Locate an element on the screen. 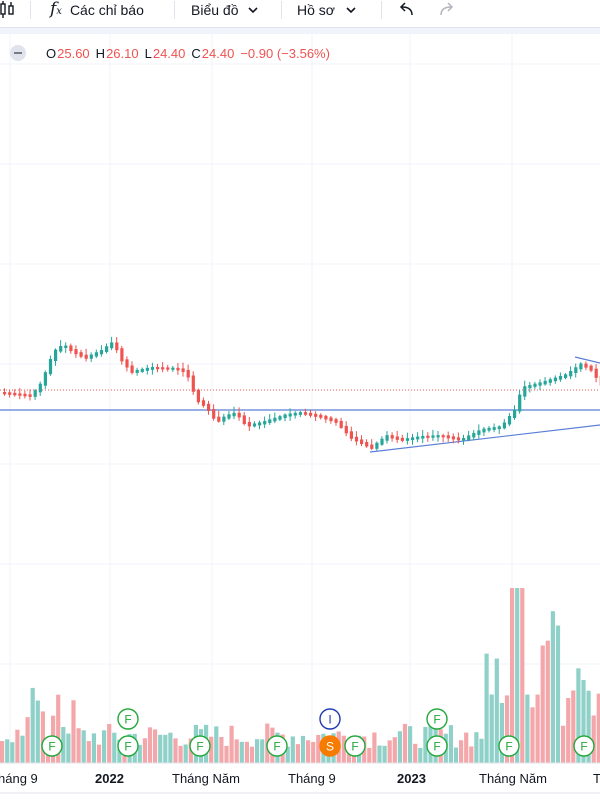 The image size is (600, 800). collapse-icon is located at coordinates (18, 53).